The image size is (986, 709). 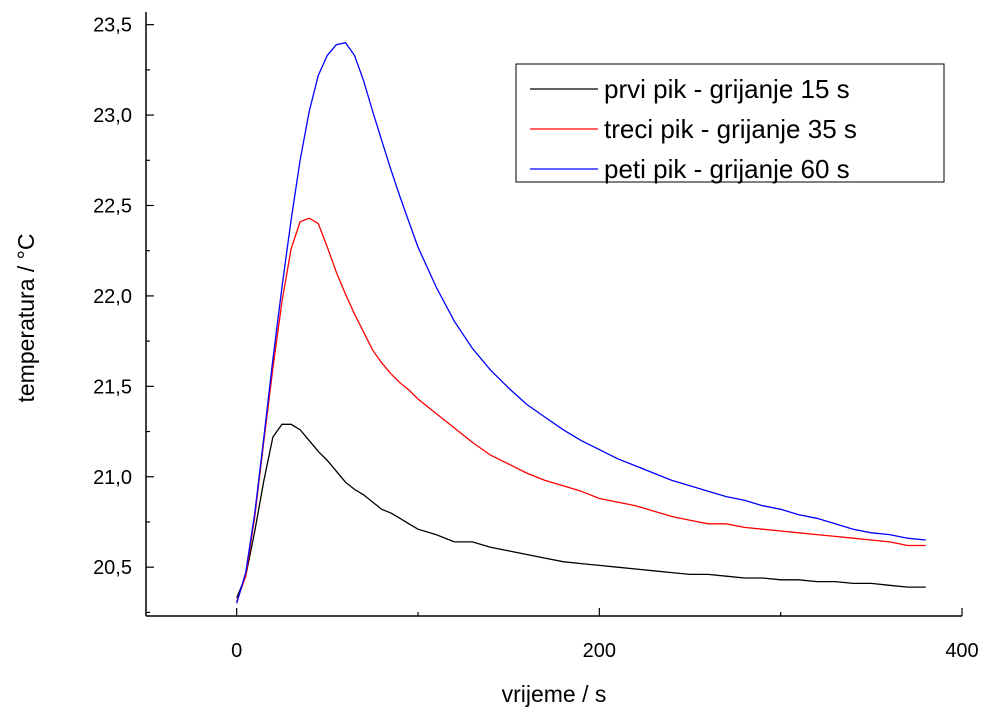 I want to click on y-tick-label: 21,5, so click(x=112, y=387).